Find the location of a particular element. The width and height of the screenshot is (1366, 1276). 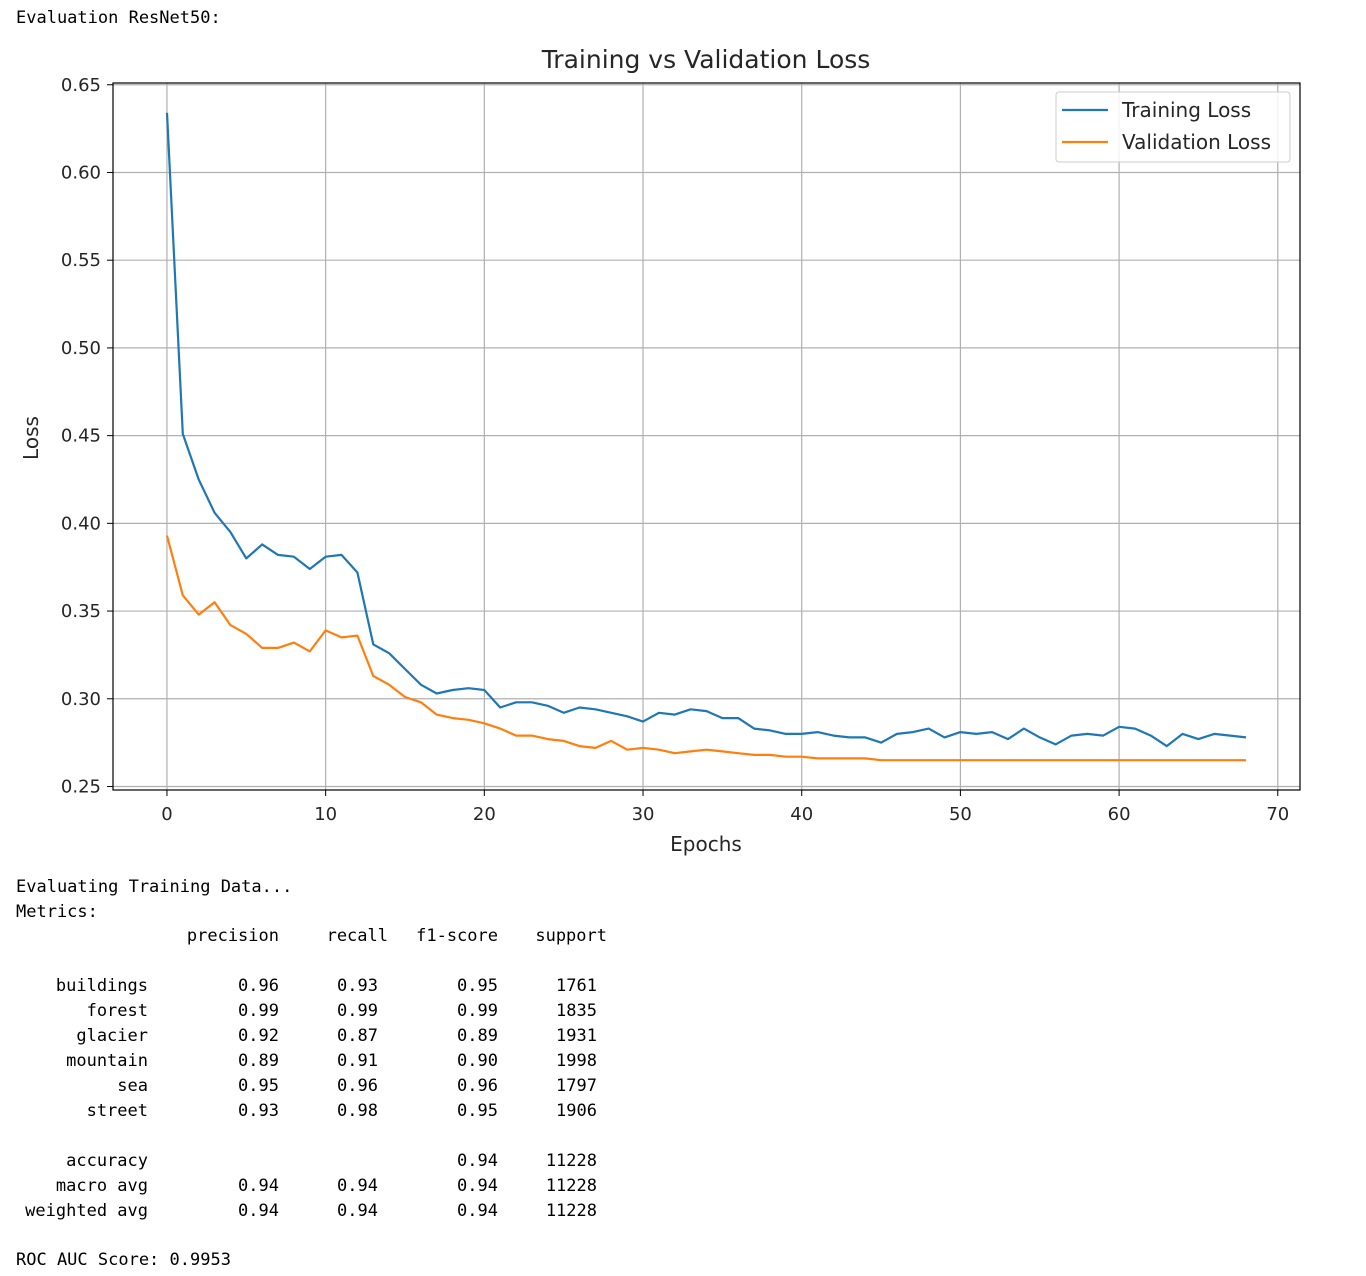

column-header: precision is located at coordinates (232, 936).